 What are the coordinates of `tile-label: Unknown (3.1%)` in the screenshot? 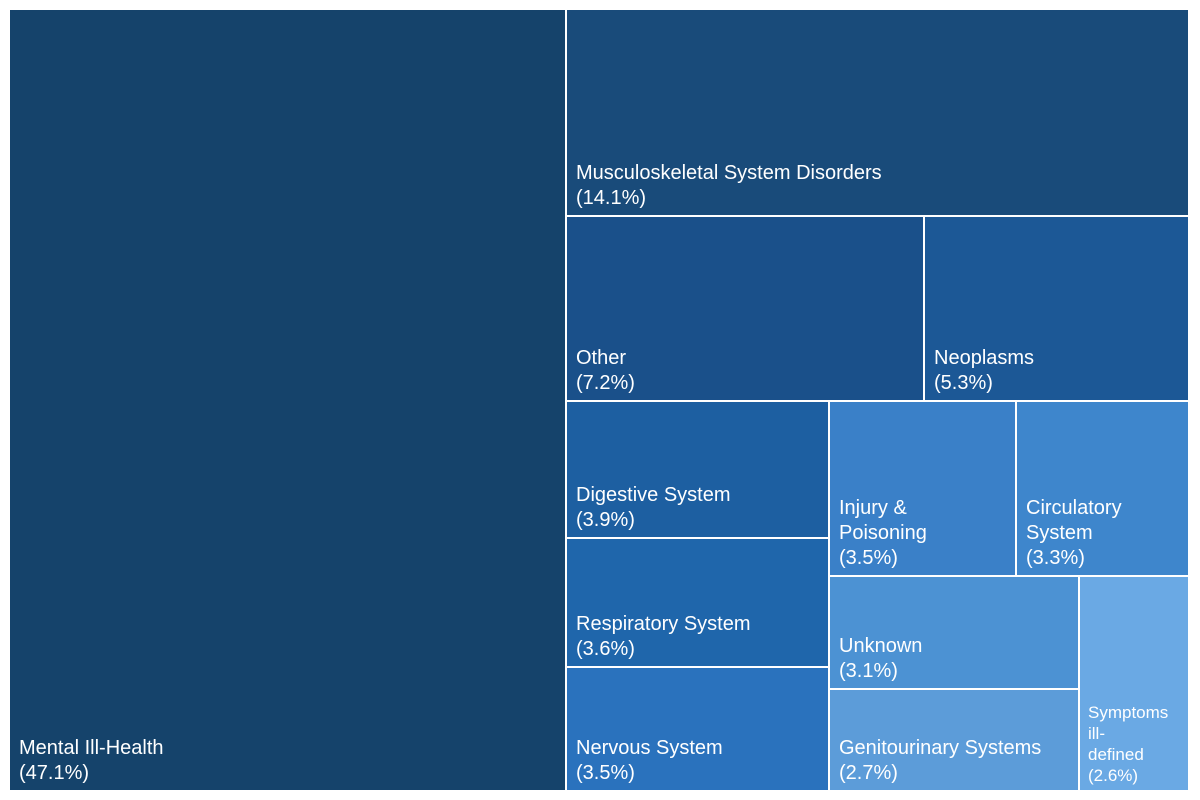 It's located at (955, 659).